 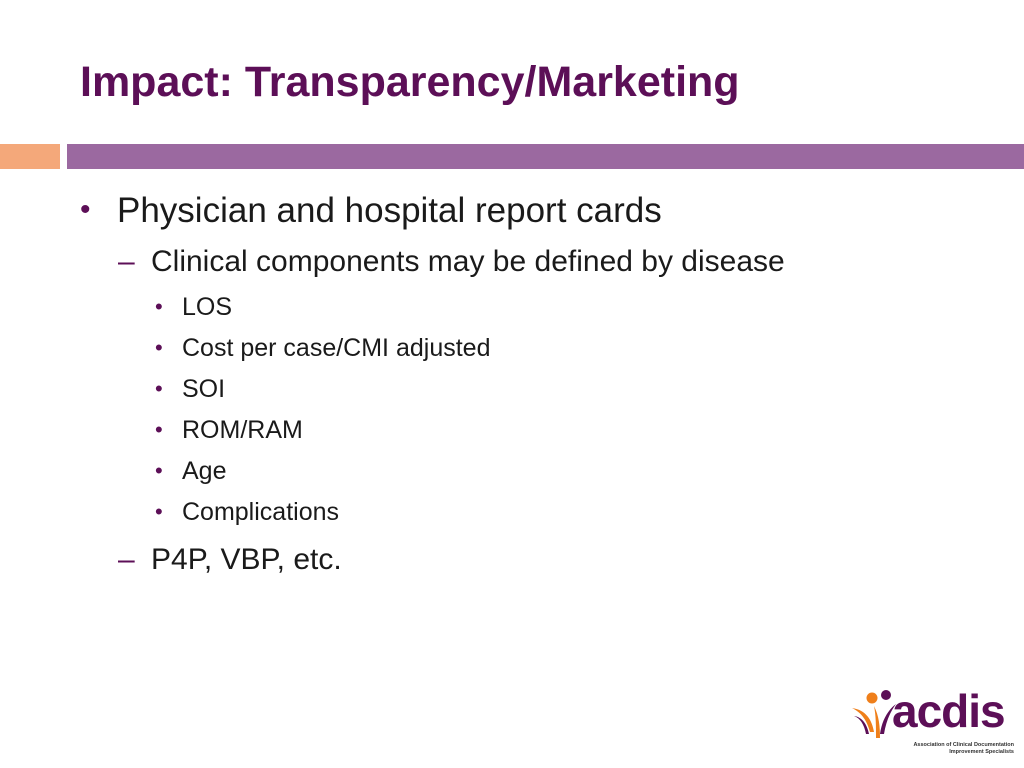 I want to click on sub-bullet-text: P4P, VBP, etc., so click(x=246, y=559).